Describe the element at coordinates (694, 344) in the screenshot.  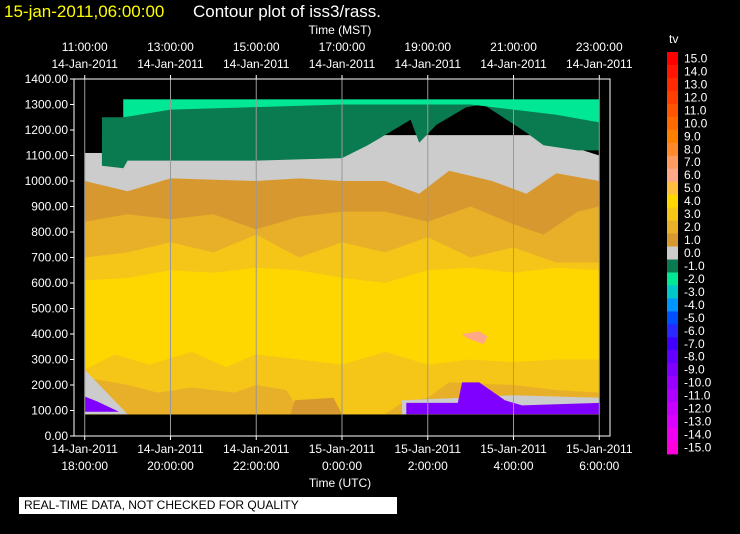
I see `legend-label: -7.0` at that location.